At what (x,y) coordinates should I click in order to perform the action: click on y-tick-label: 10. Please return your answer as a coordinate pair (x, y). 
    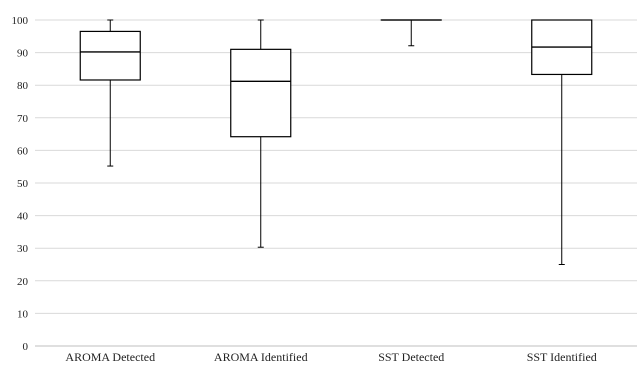
    Looking at the image, I should click on (23, 314).